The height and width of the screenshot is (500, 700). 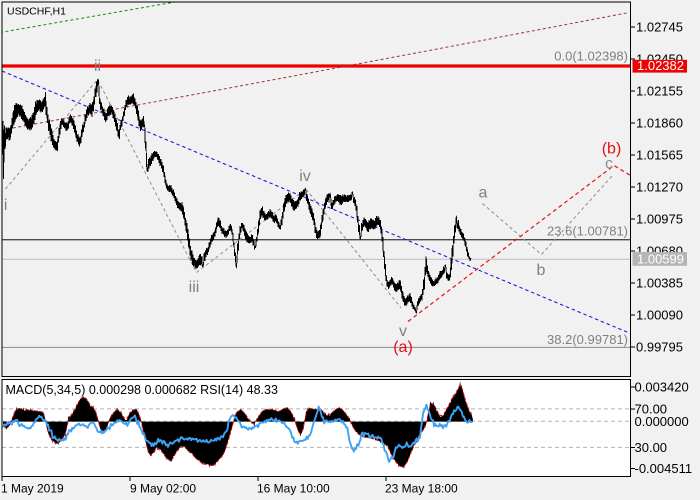 What do you see at coordinates (403, 347) in the screenshot?
I see `svg-text: (a)` at bounding box center [403, 347].